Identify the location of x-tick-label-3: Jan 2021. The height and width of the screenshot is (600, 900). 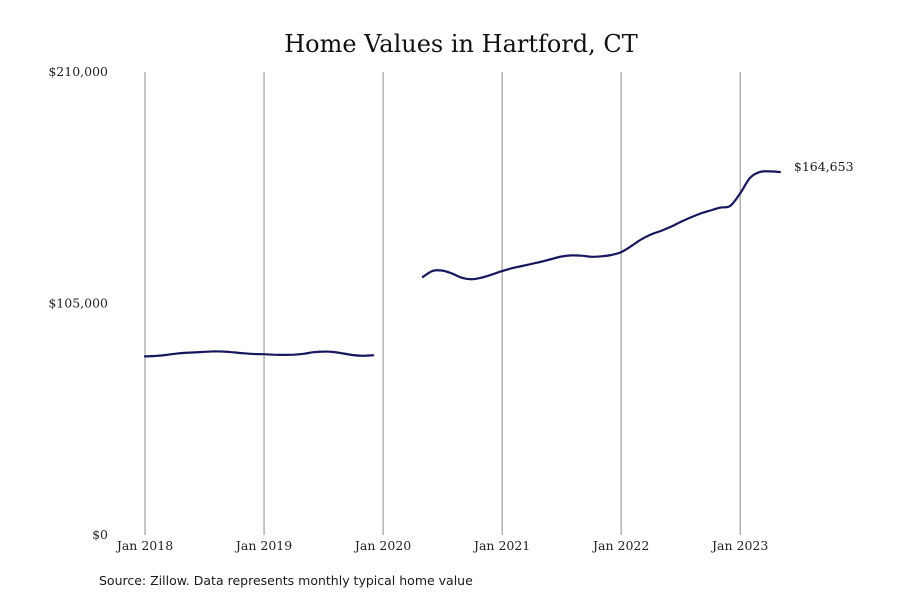
(501, 545).